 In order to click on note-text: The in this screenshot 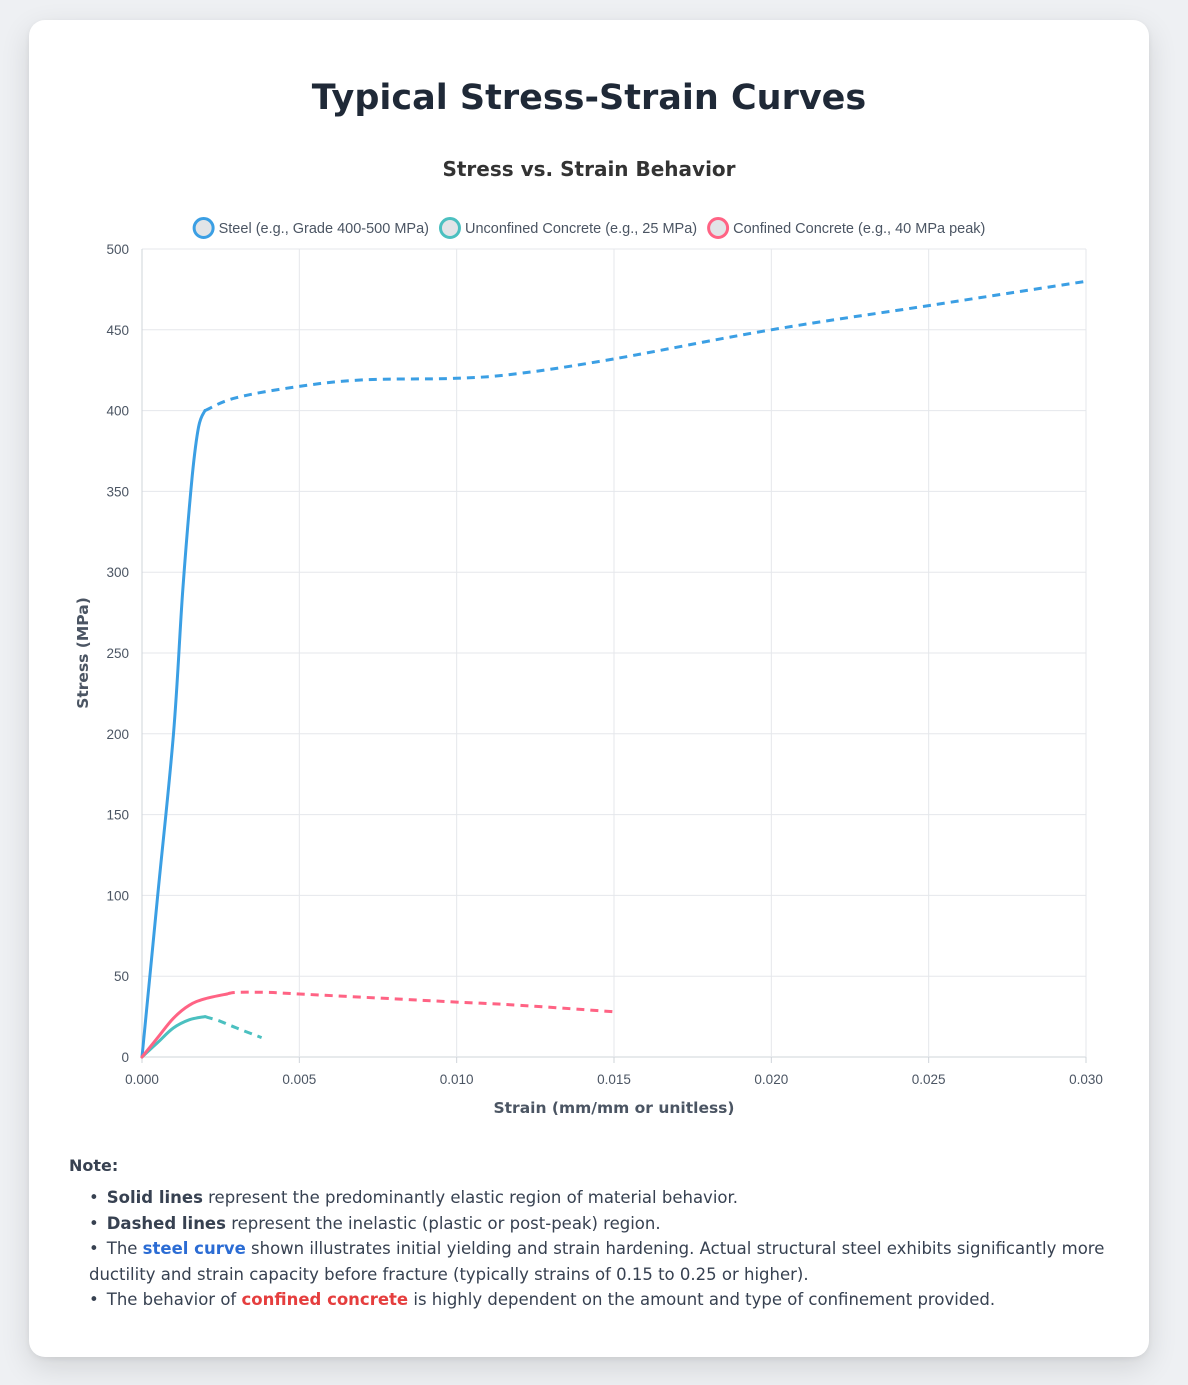, I will do `click(124, 1248)`.